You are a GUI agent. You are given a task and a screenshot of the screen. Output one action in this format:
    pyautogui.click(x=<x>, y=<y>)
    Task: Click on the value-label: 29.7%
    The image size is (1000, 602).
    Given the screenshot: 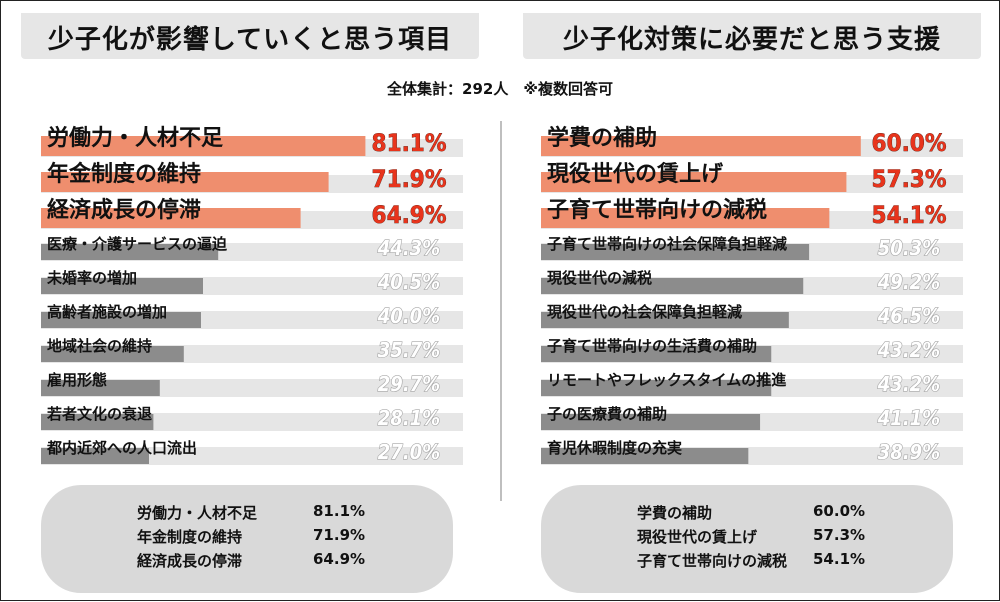 What is the action you would take?
    pyautogui.click(x=409, y=384)
    